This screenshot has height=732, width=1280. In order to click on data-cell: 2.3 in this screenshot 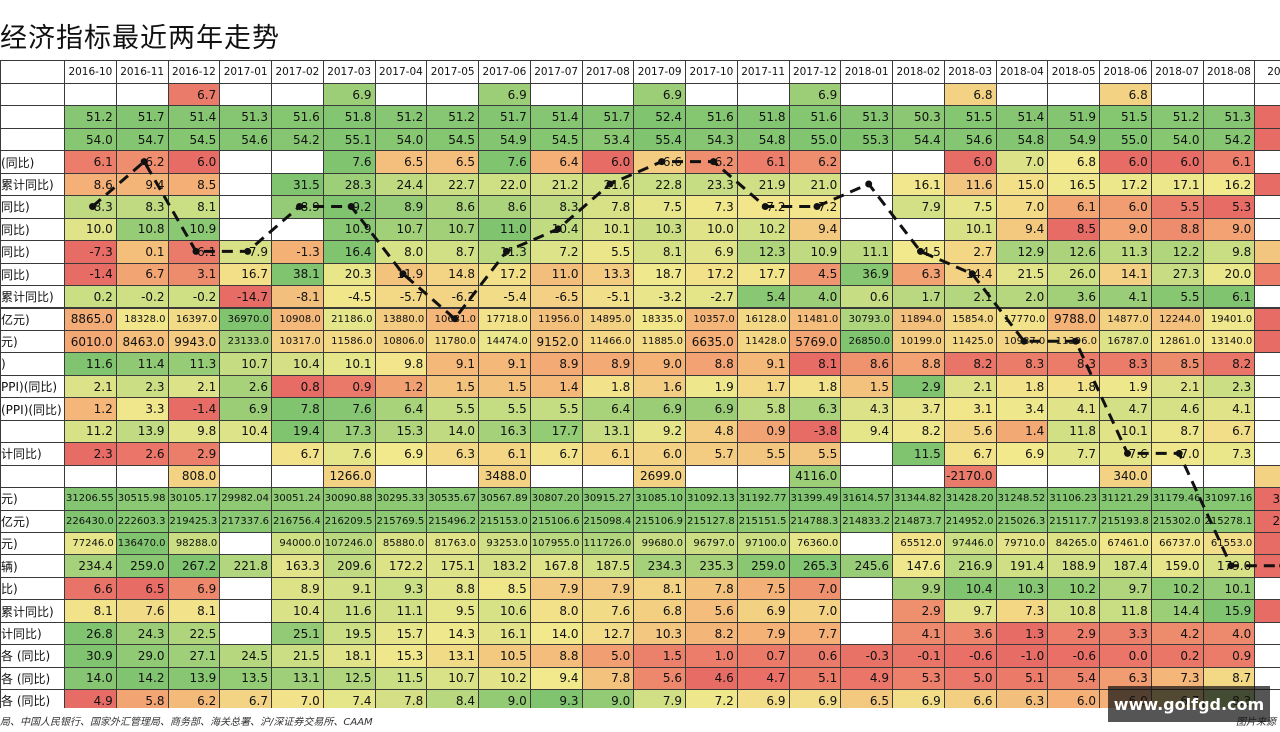, I will do `click(142, 386)`.